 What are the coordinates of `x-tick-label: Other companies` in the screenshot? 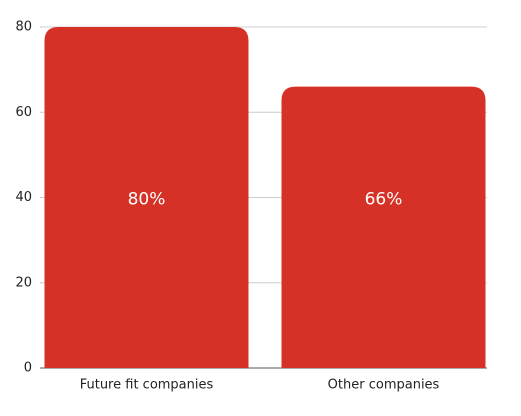 It's located at (384, 385).